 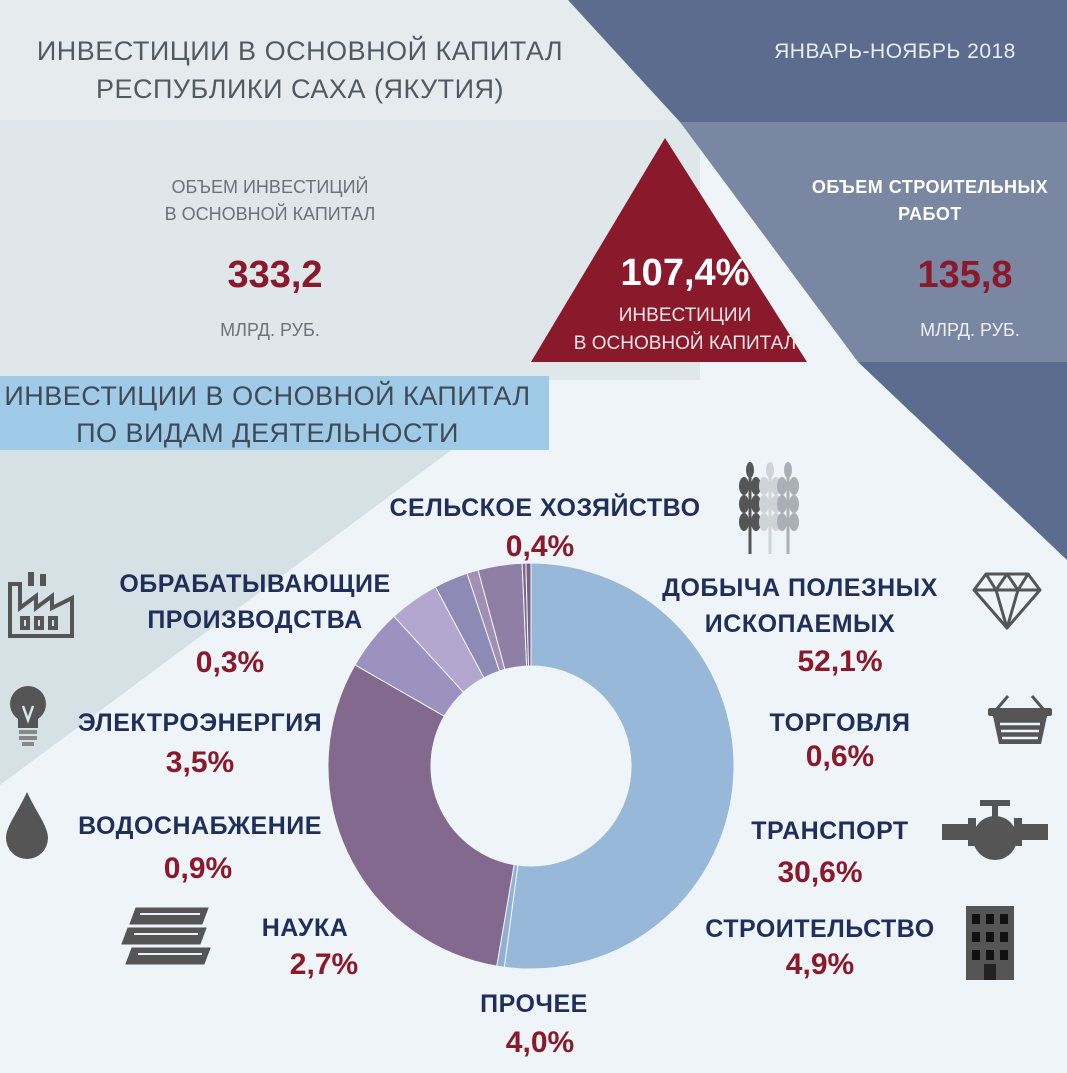 I want to click on label-mining-line-1: ДОБЫЧА ПОЛЕЗНЫХ, so click(x=800, y=588).